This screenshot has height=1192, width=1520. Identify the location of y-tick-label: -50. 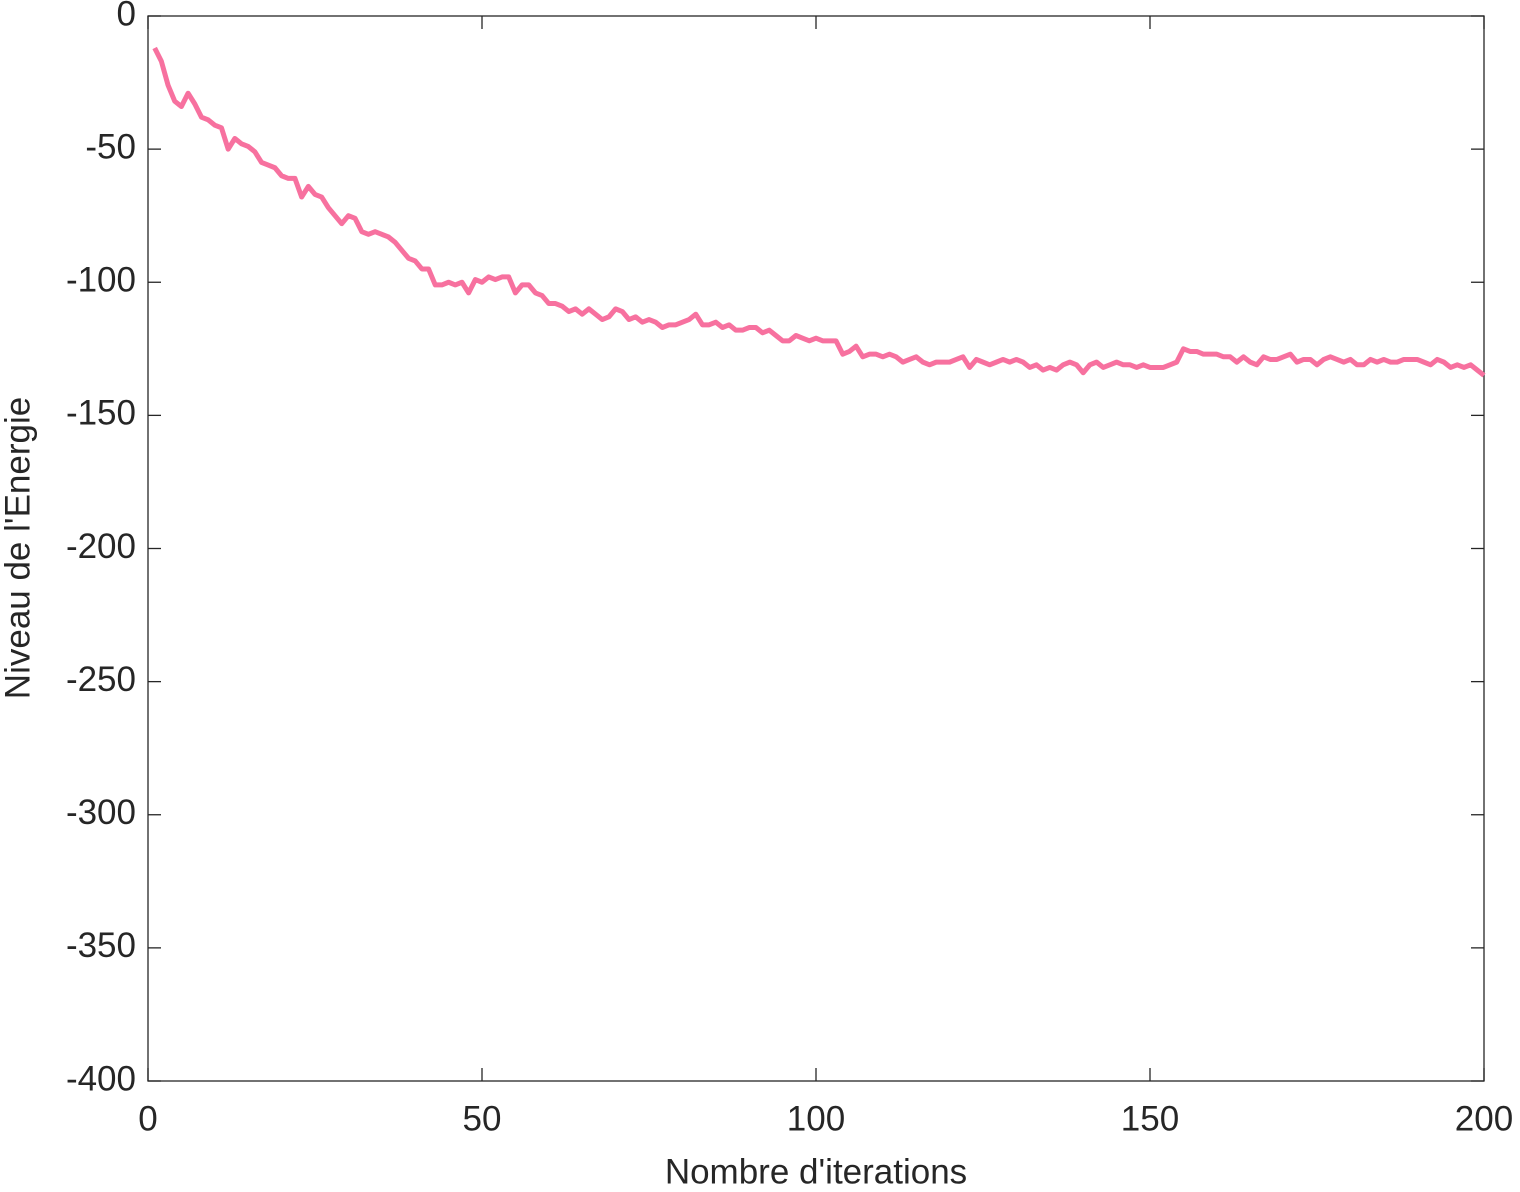
(110, 146).